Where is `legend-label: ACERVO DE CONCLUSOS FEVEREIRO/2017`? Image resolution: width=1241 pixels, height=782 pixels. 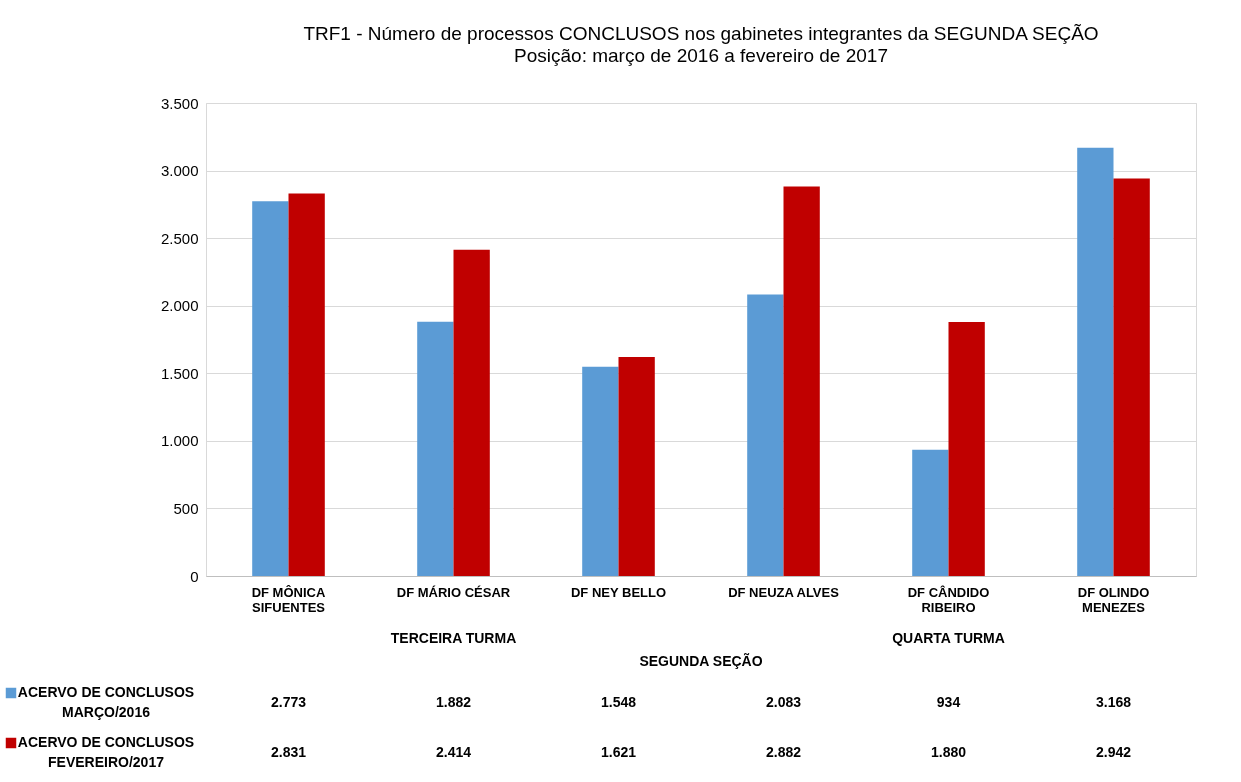 legend-label: ACERVO DE CONCLUSOS FEVEREIRO/2017 is located at coordinates (106, 752).